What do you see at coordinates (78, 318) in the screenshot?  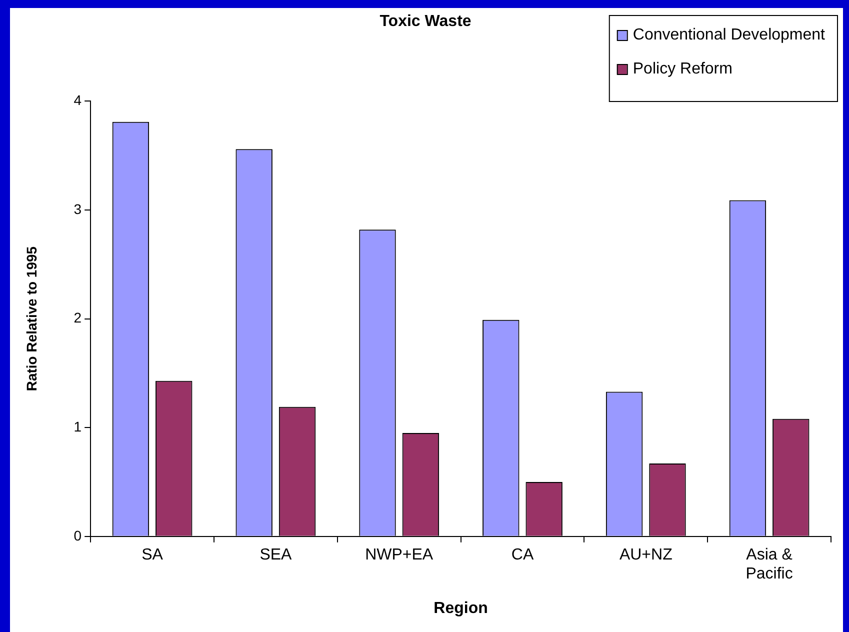 I see `y-tick-label: 2` at bounding box center [78, 318].